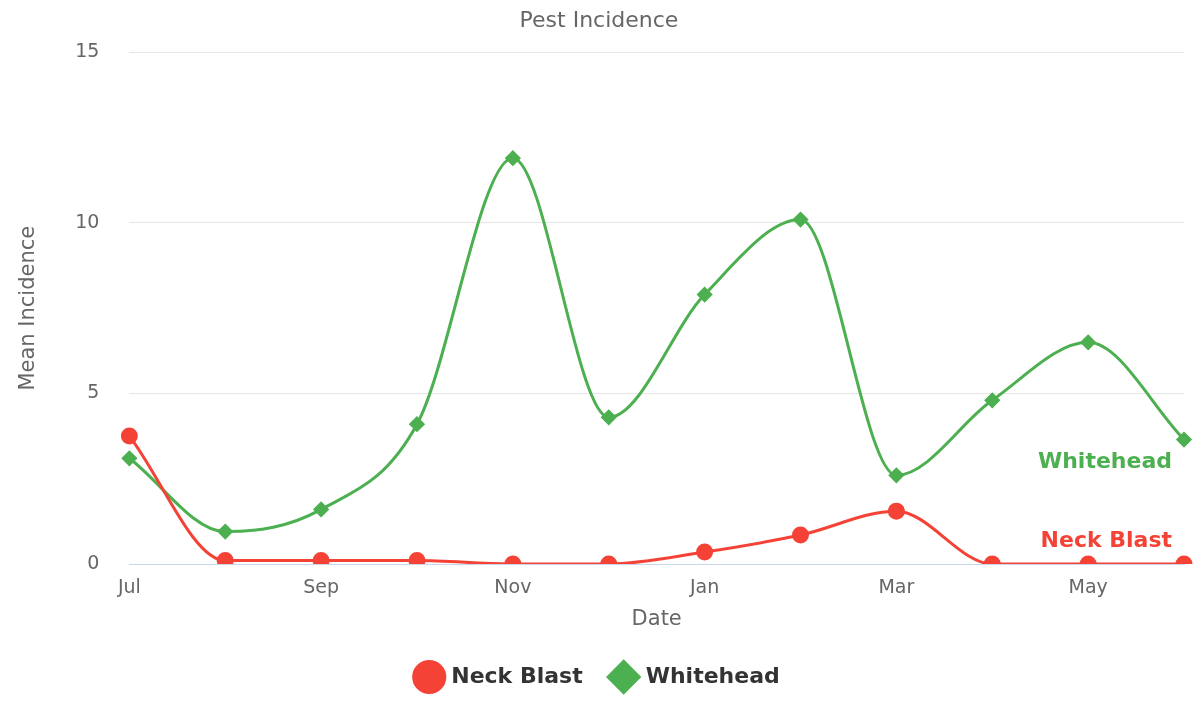  What do you see at coordinates (1106, 539) in the screenshot?
I see `text: Neck Blast` at bounding box center [1106, 539].